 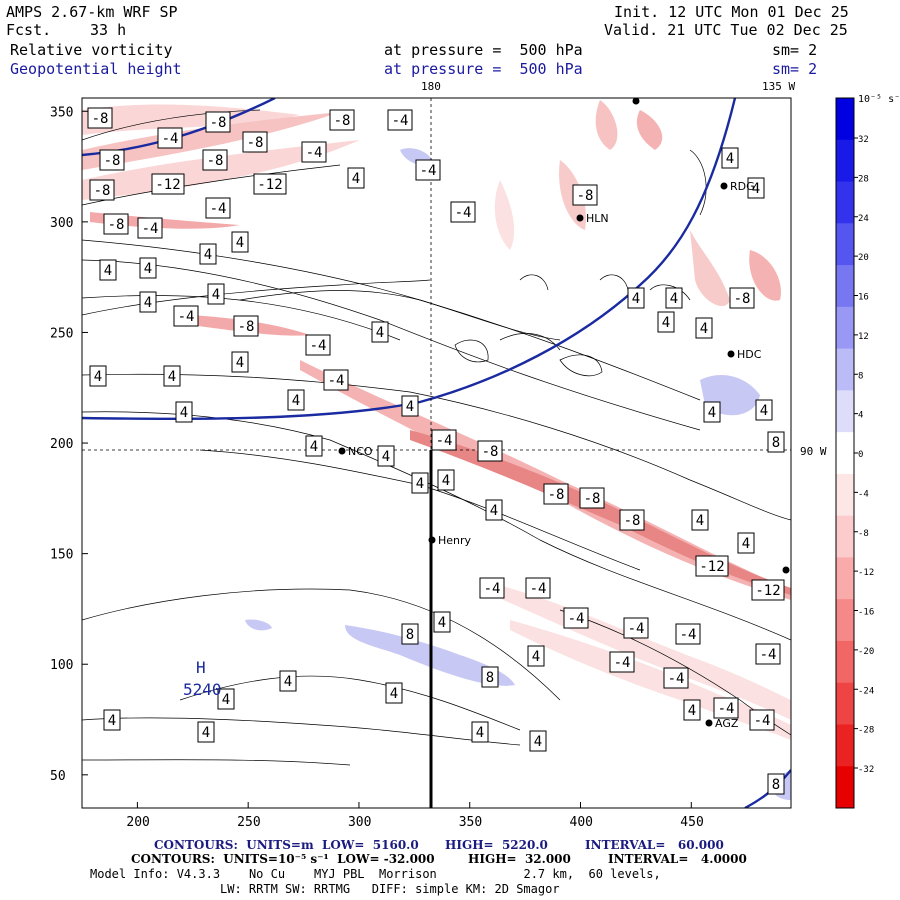 I want to click on high-marker: H, so click(x=201, y=667).